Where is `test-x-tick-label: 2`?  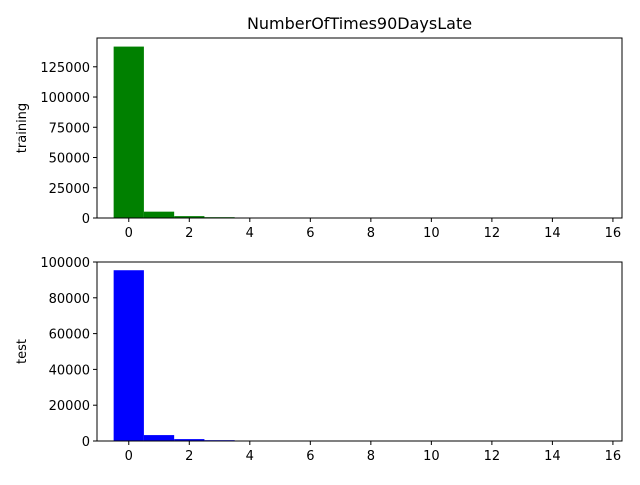
test-x-tick-label: 2 is located at coordinates (189, 456).